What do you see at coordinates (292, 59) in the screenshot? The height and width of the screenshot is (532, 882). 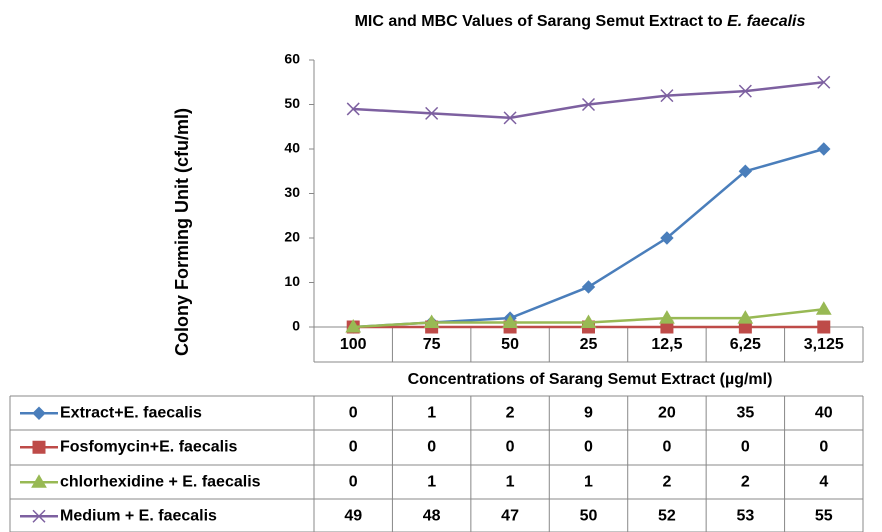 I see `y-tick-label: 60` at bounding box center [292, 59].